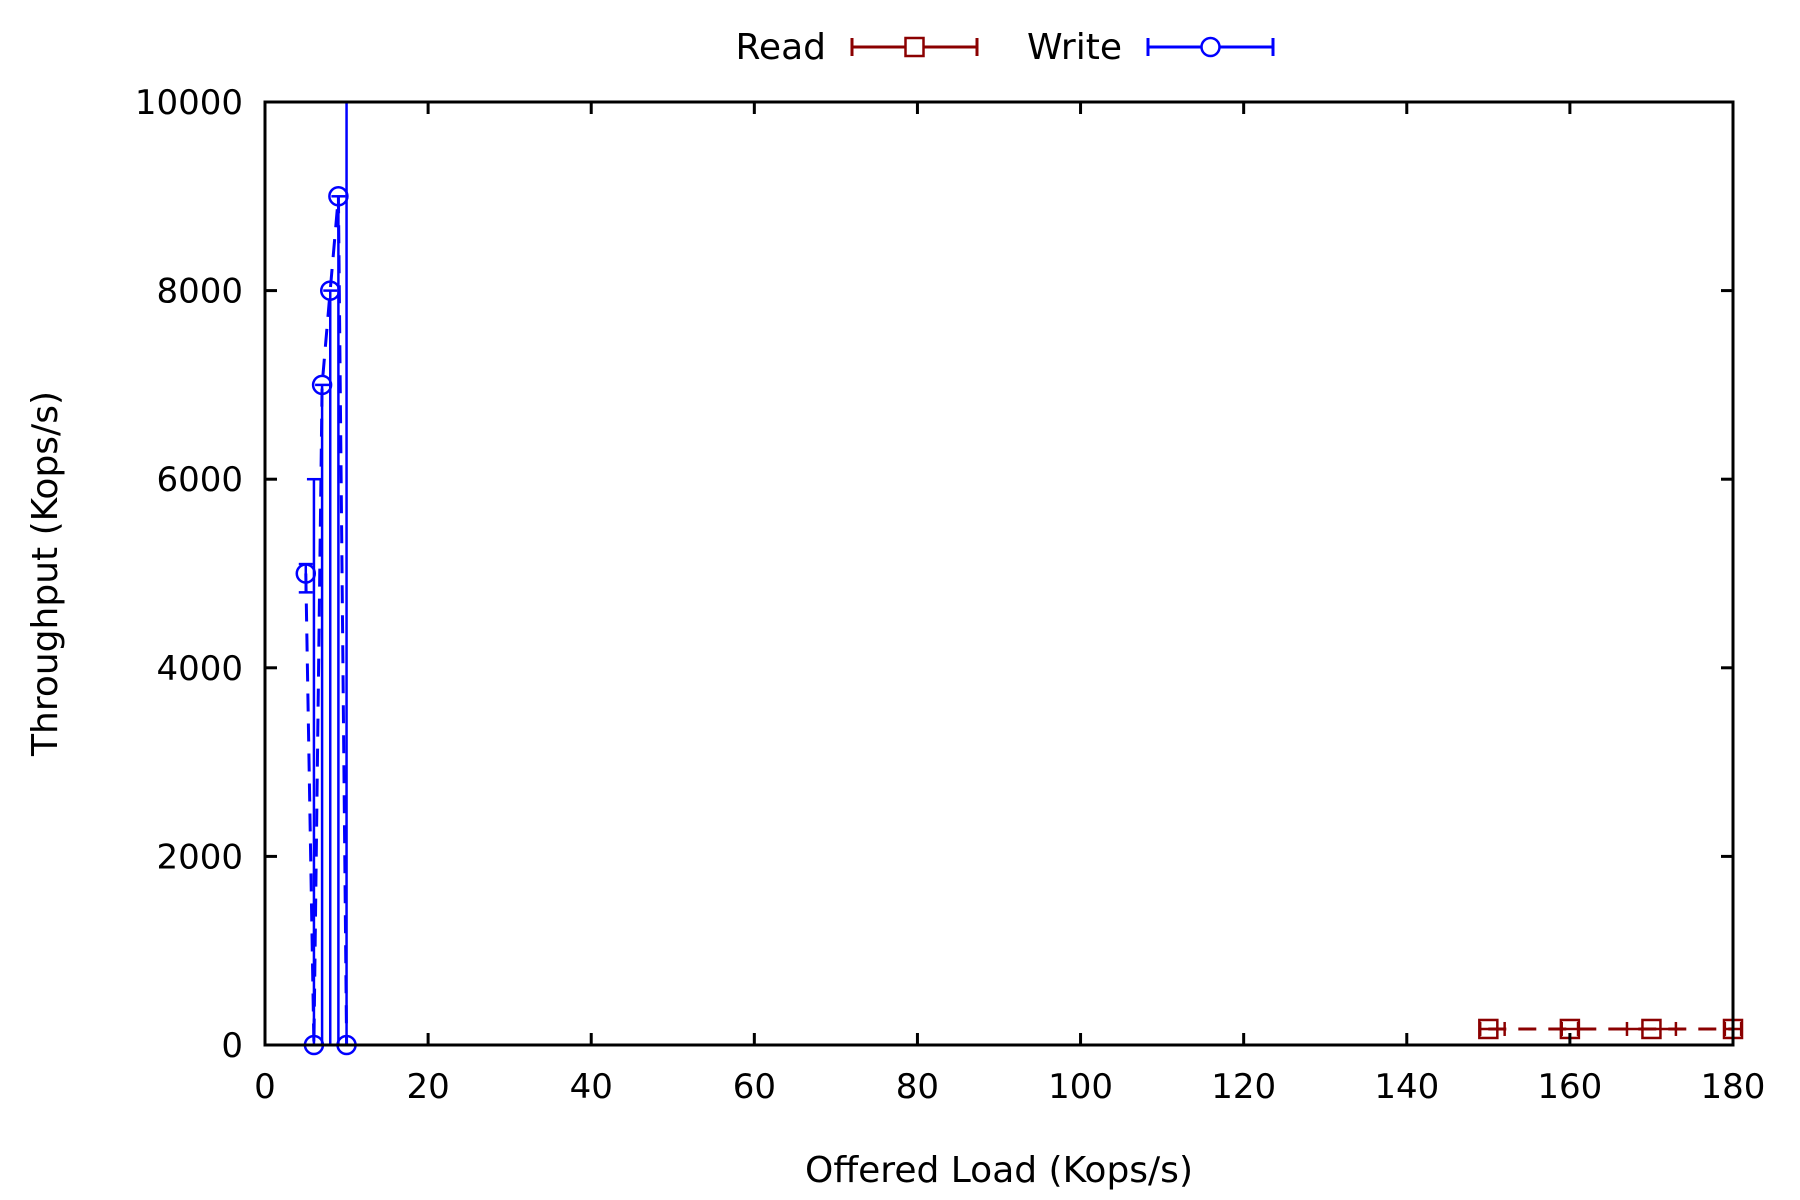  What do you see at coordinates (591, 1087) in the screenshot?
I see `x-tick-label: 40` at bounding box center [591, 1087].